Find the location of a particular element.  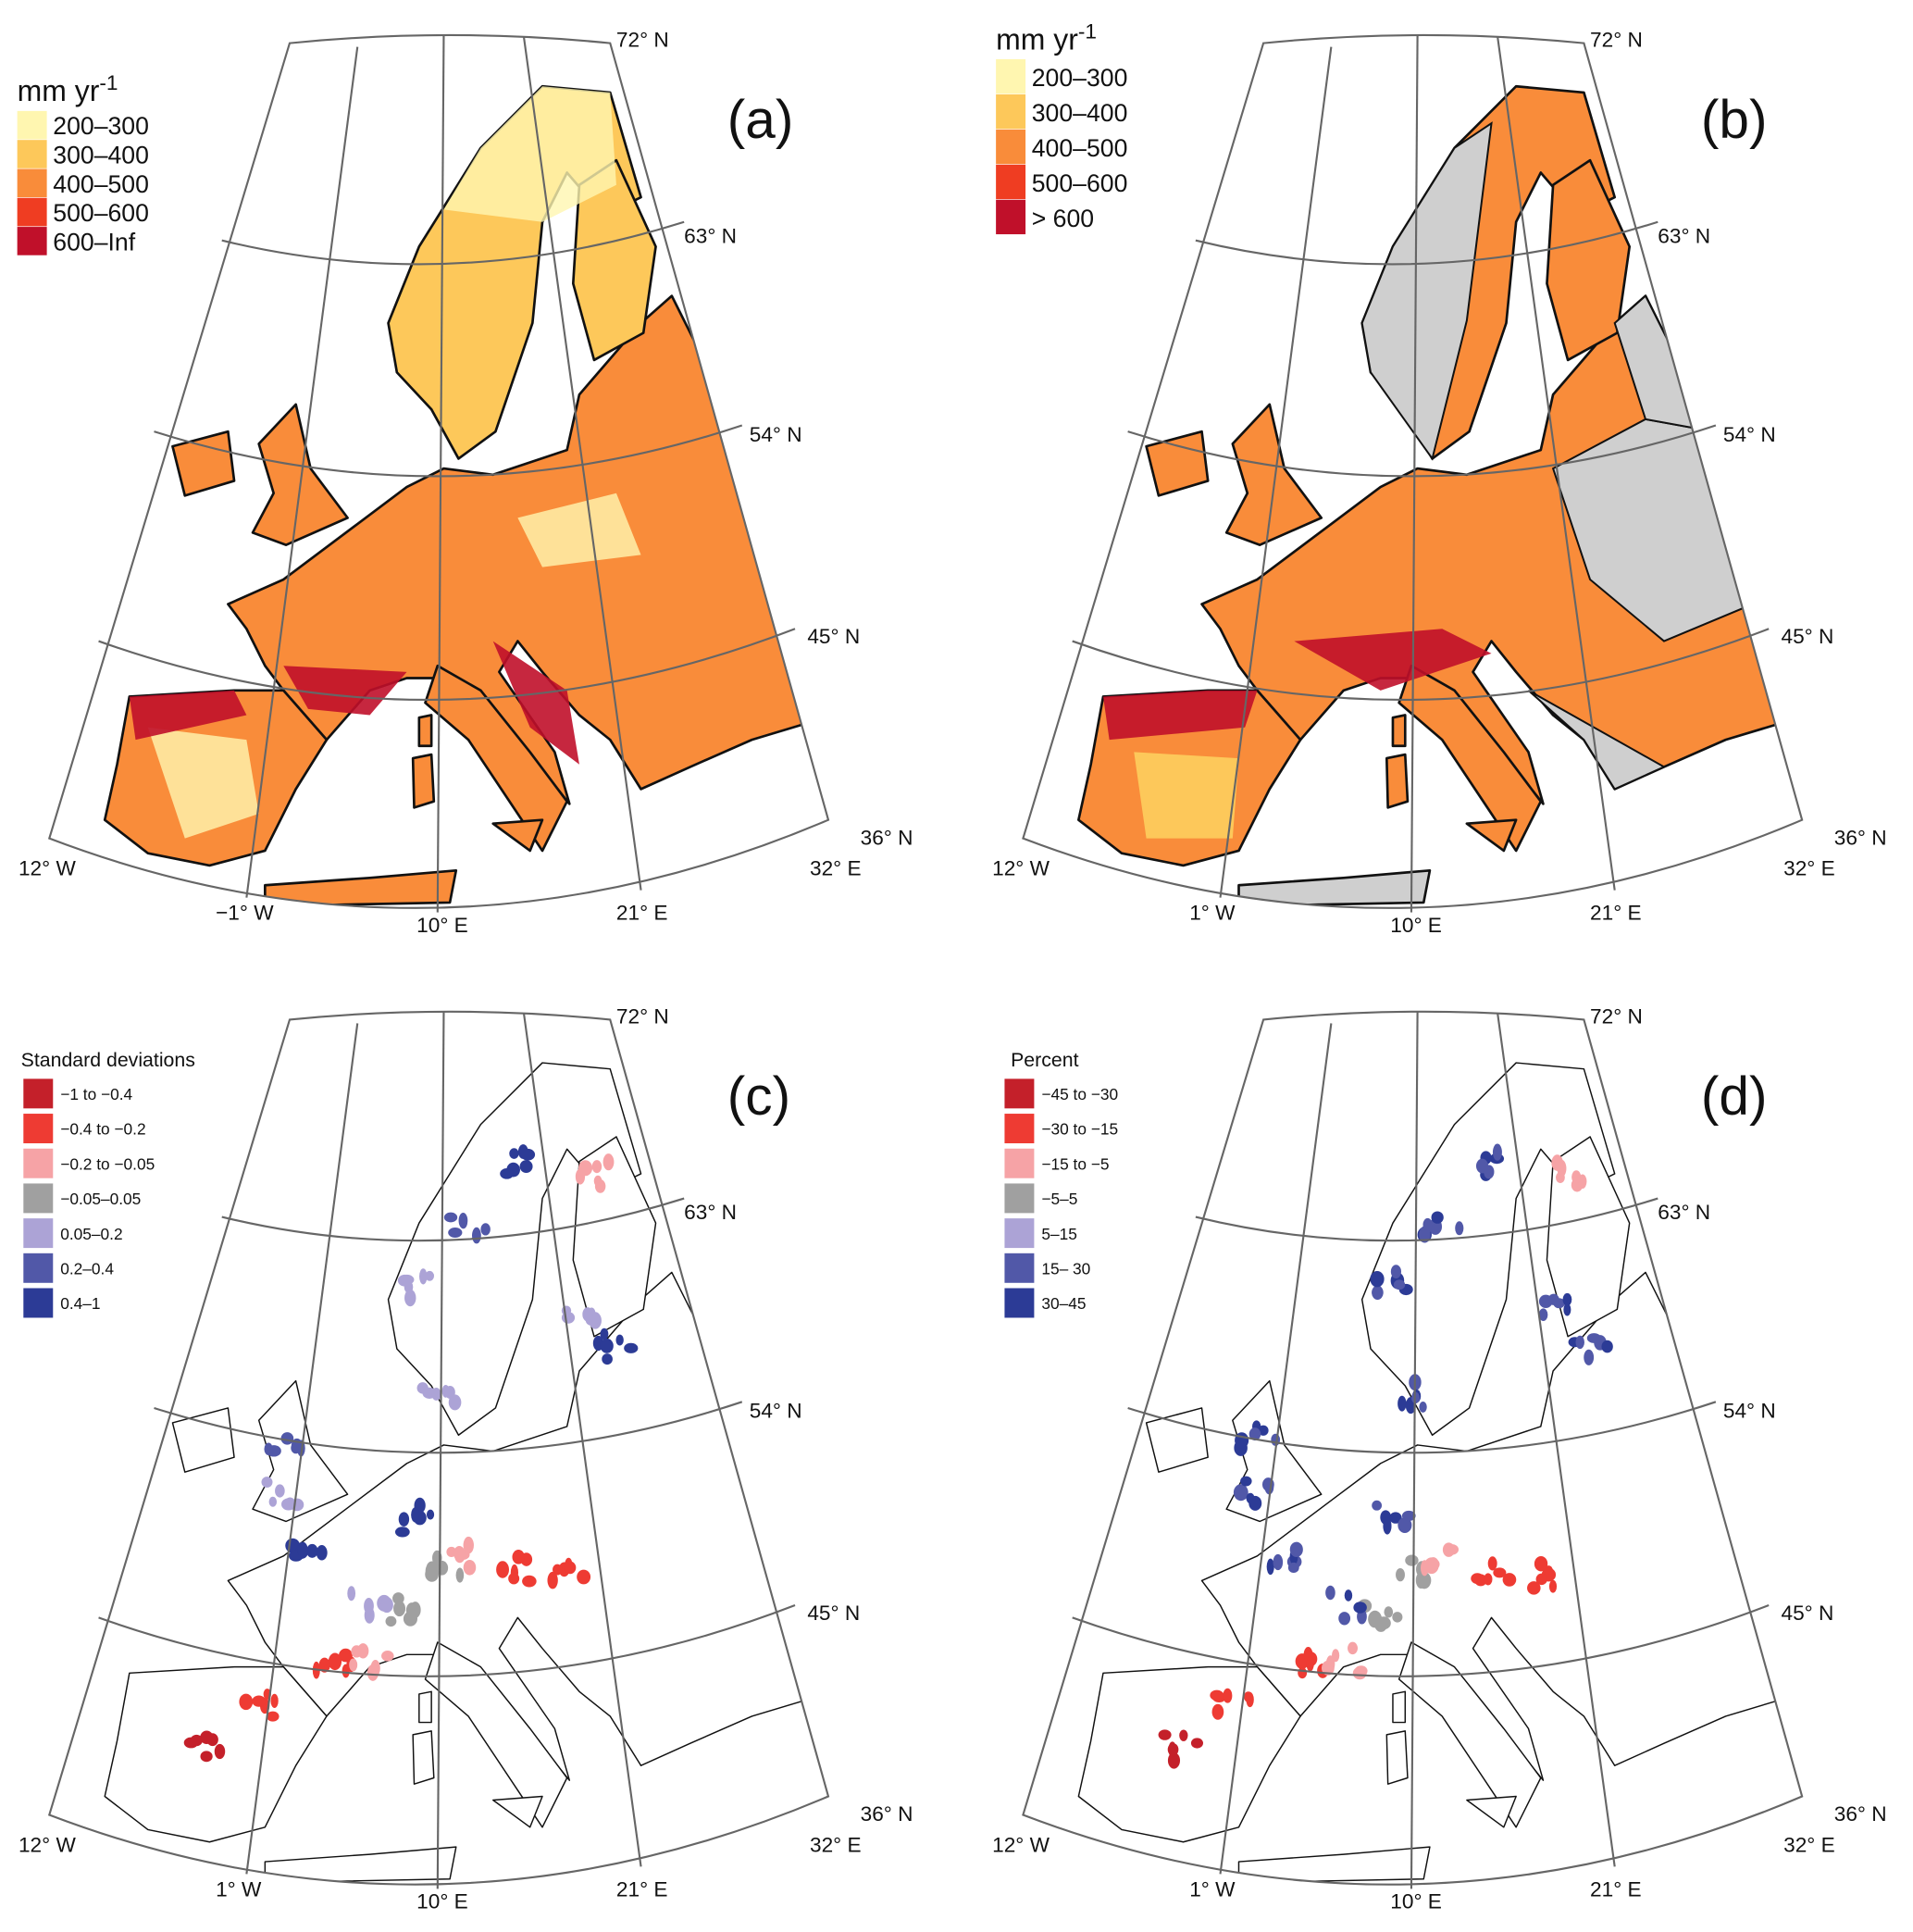

land-mainland is located at coordinates (1494, 1526).